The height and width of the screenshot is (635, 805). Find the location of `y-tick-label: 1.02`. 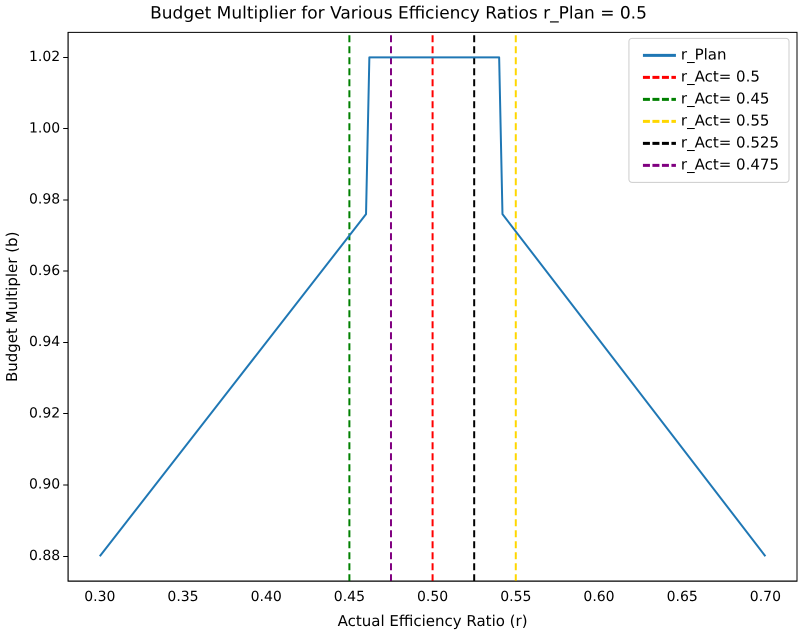

y-tick-label: 1.02 is located at coordinates (44, 56).